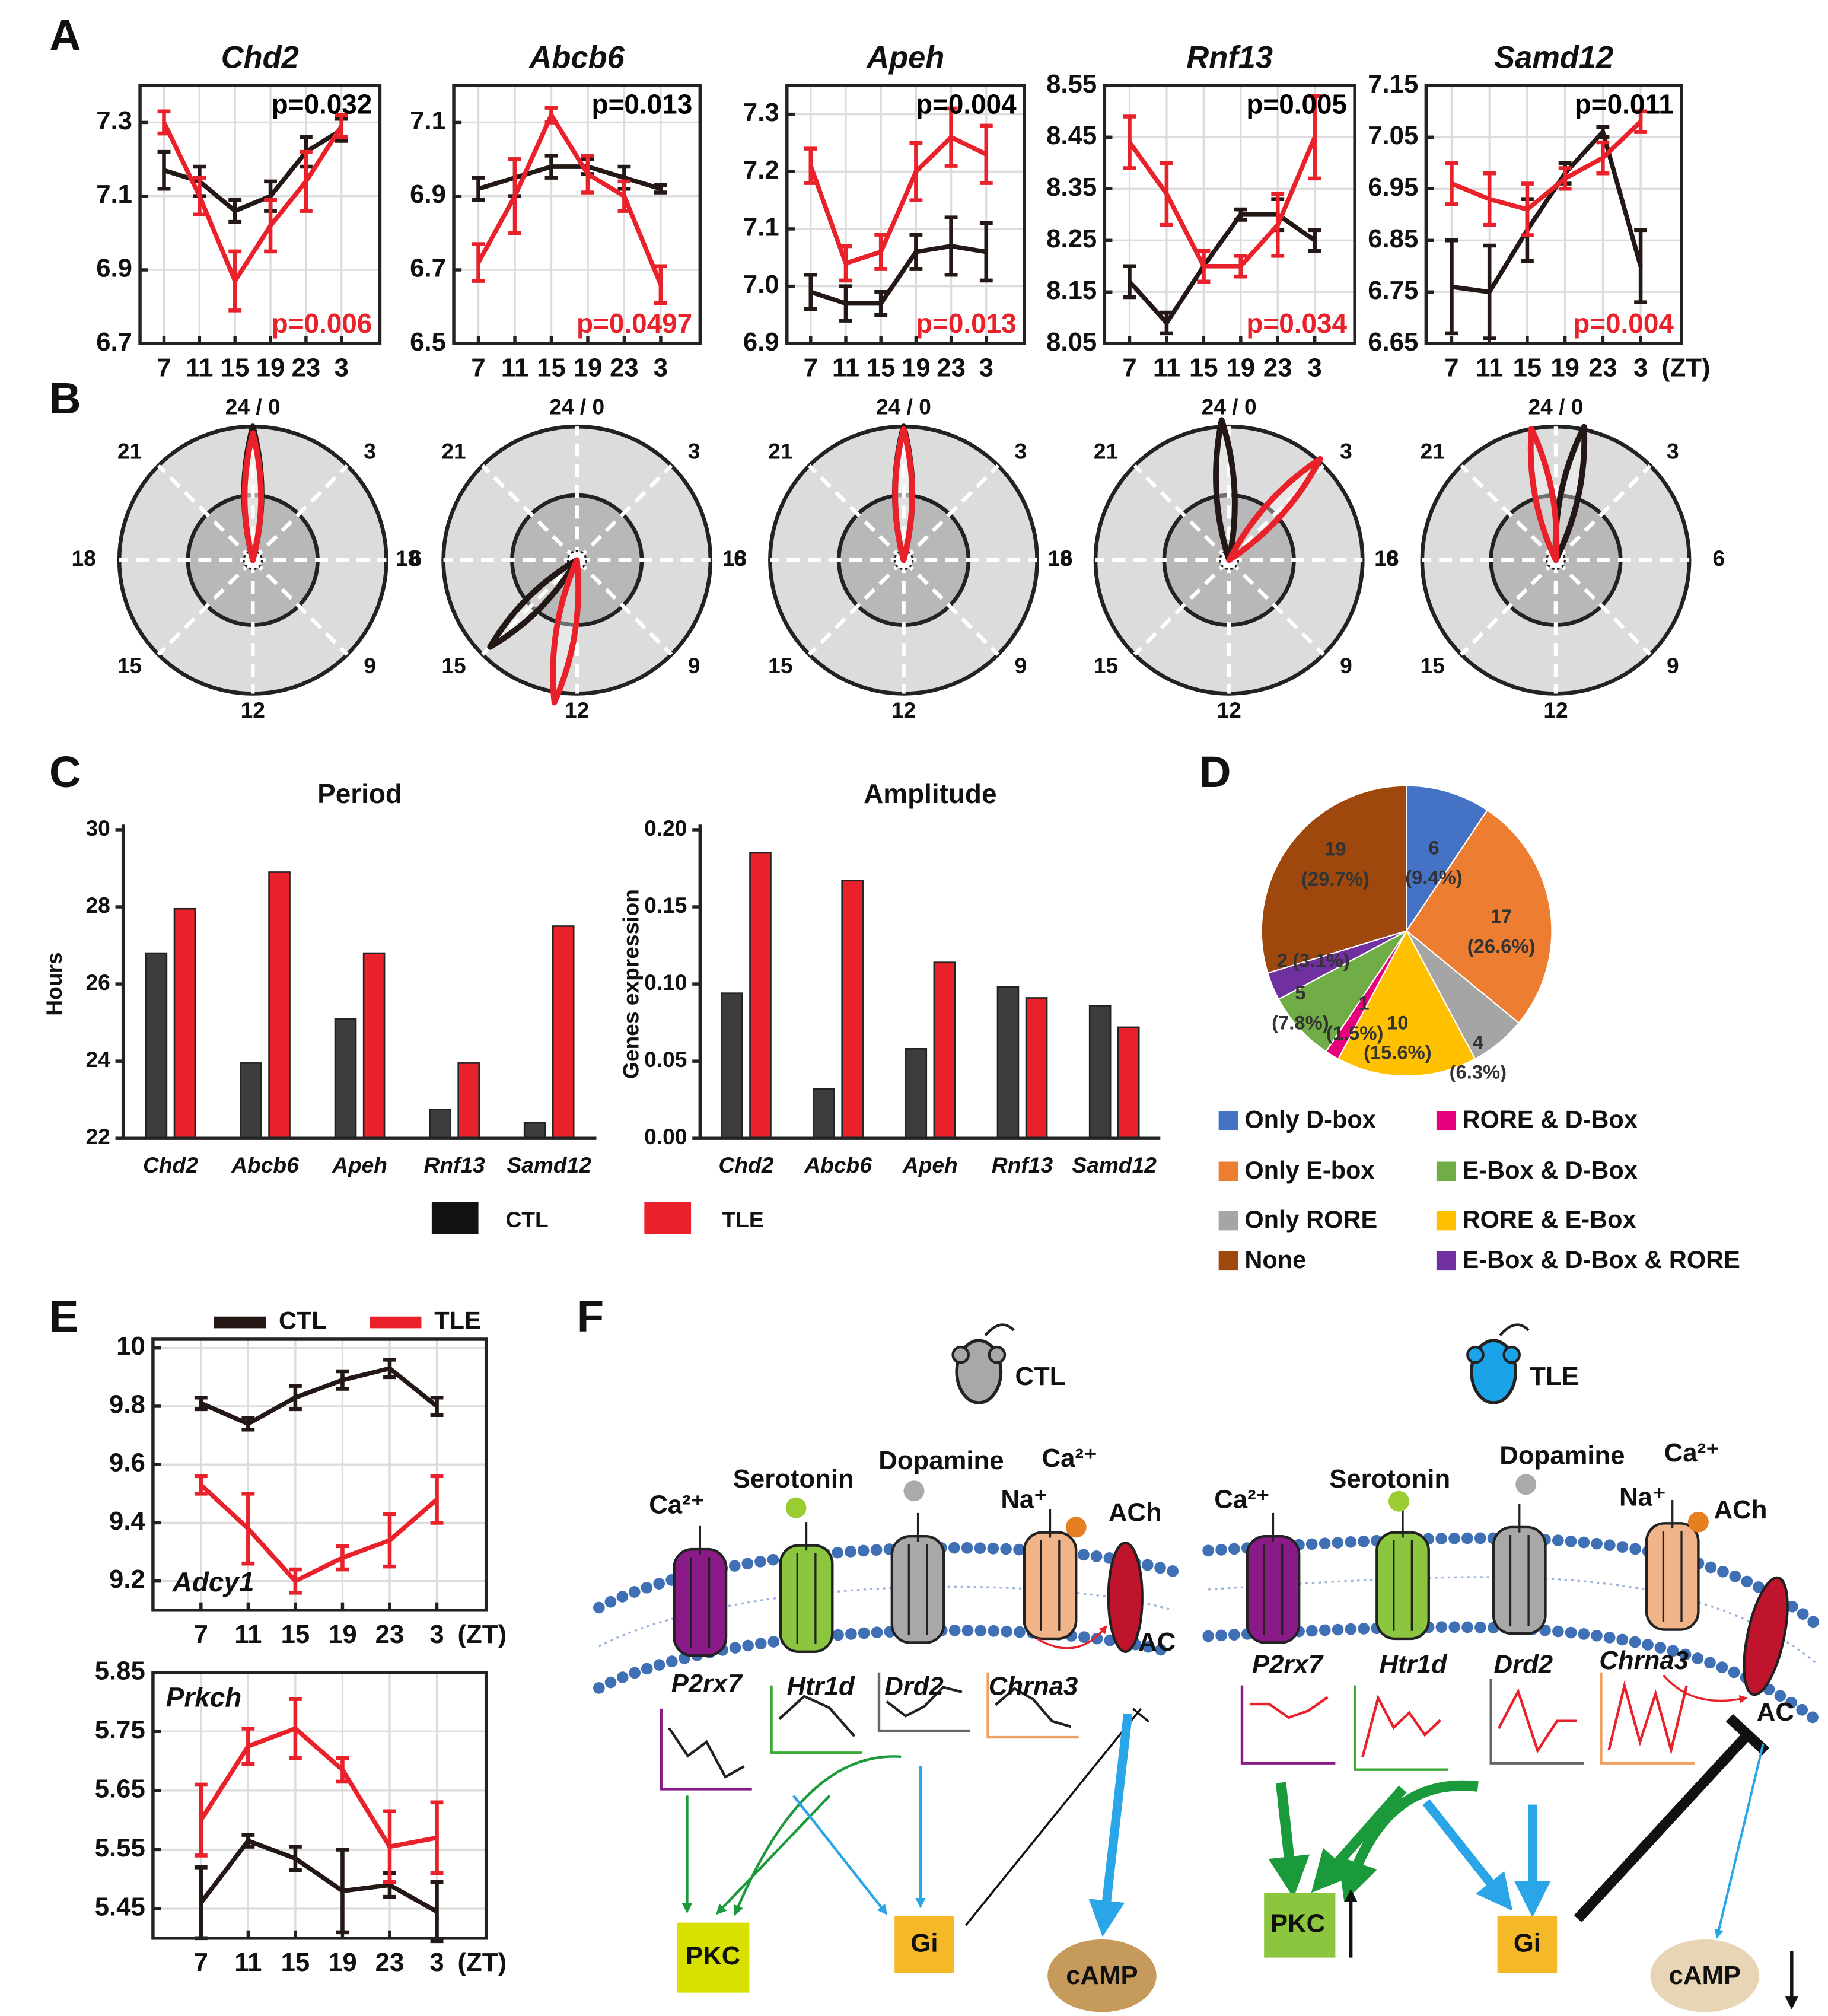 This screenshot has height=2016, width=1828. What do you see at coordinates (1242, 1499) in the screenshot?
I see `ligand-label: Ca²⁺` at bounding box center [1242, 1499].